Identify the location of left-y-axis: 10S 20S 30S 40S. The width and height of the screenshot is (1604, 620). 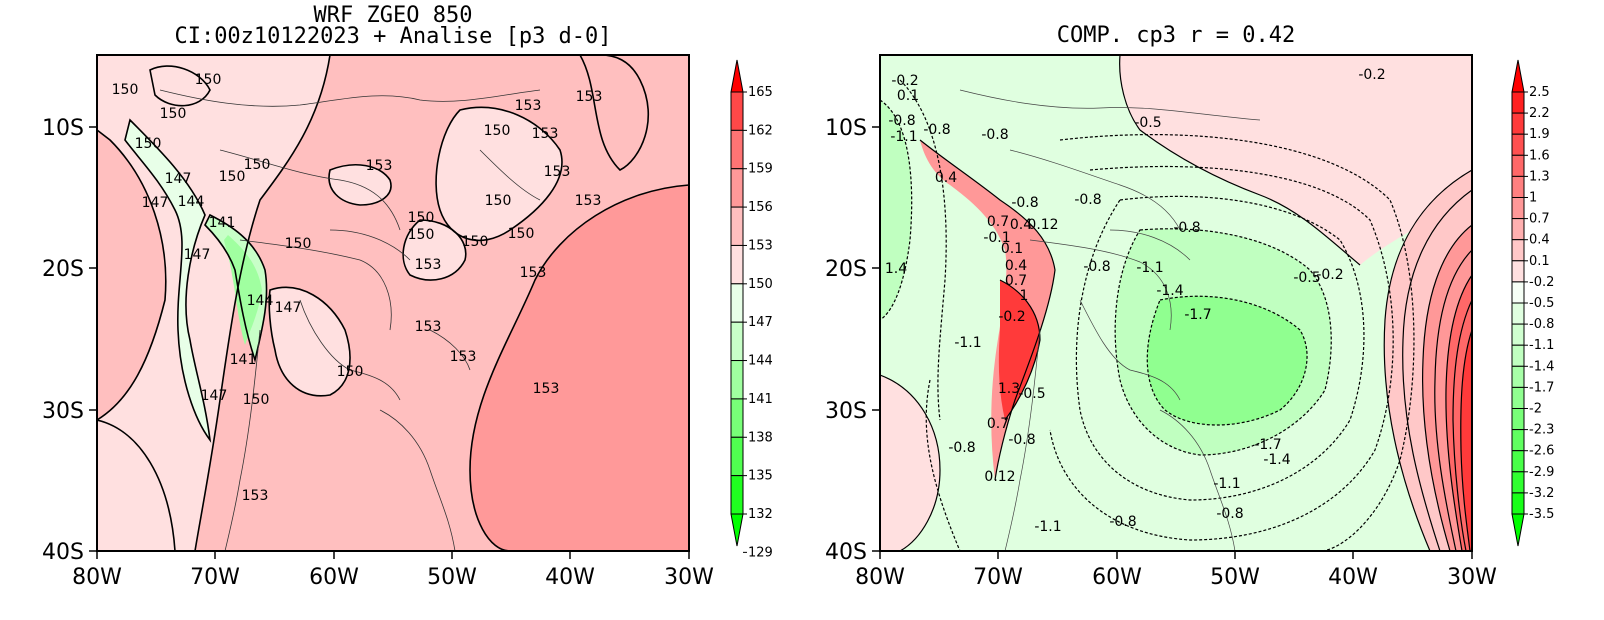
(69, 340).